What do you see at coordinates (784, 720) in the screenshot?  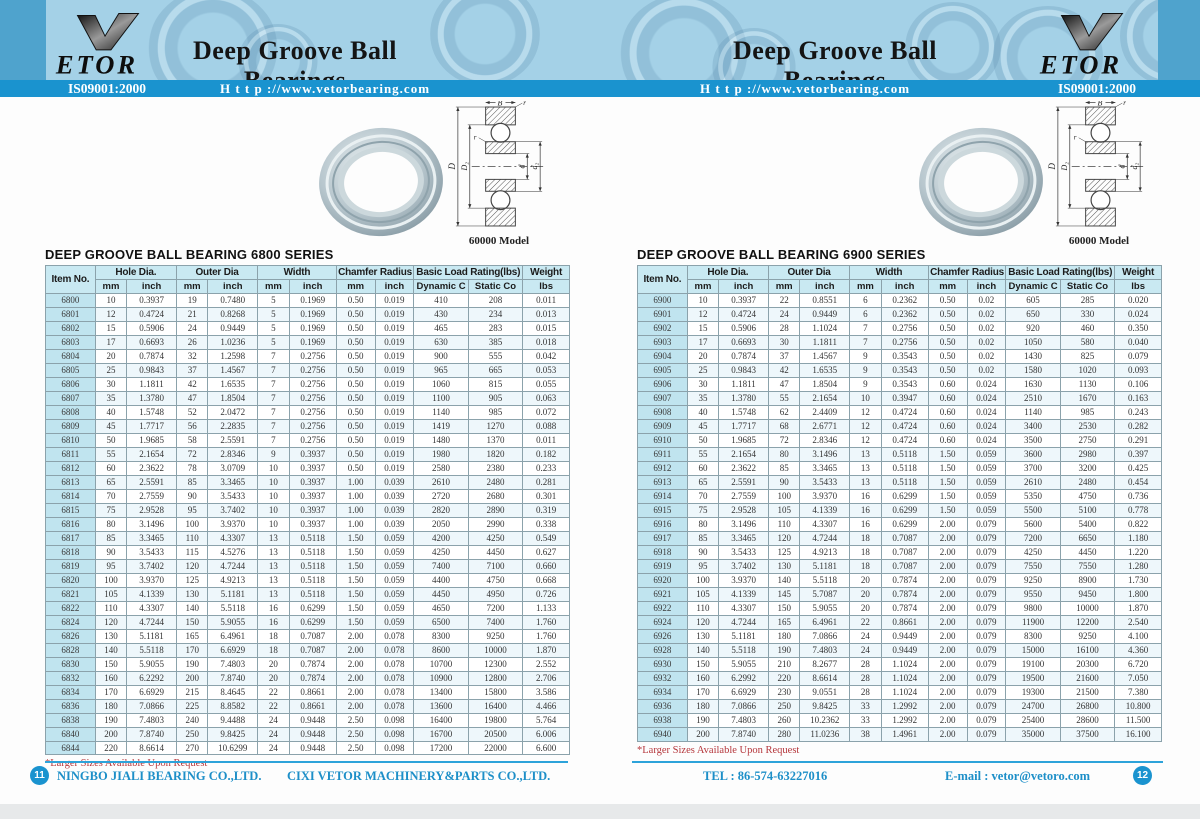 I see `value-cell: 260` at bounding box center [784, 720].